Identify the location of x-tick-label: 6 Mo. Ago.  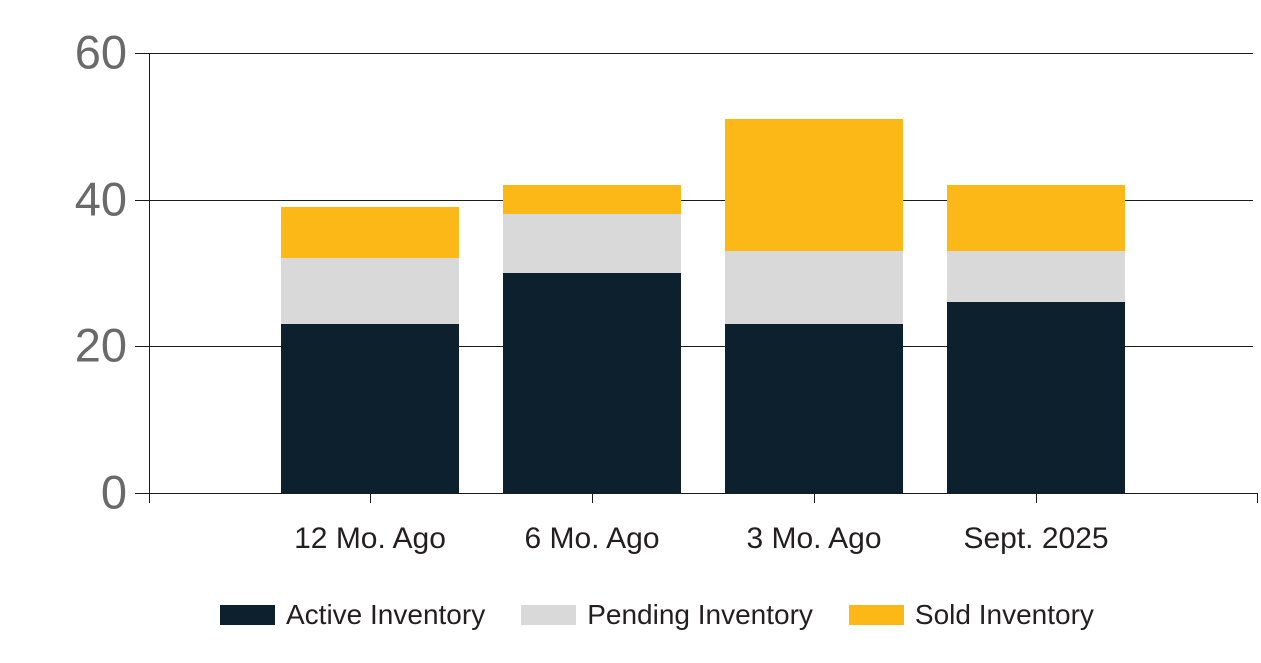
(592, 538).